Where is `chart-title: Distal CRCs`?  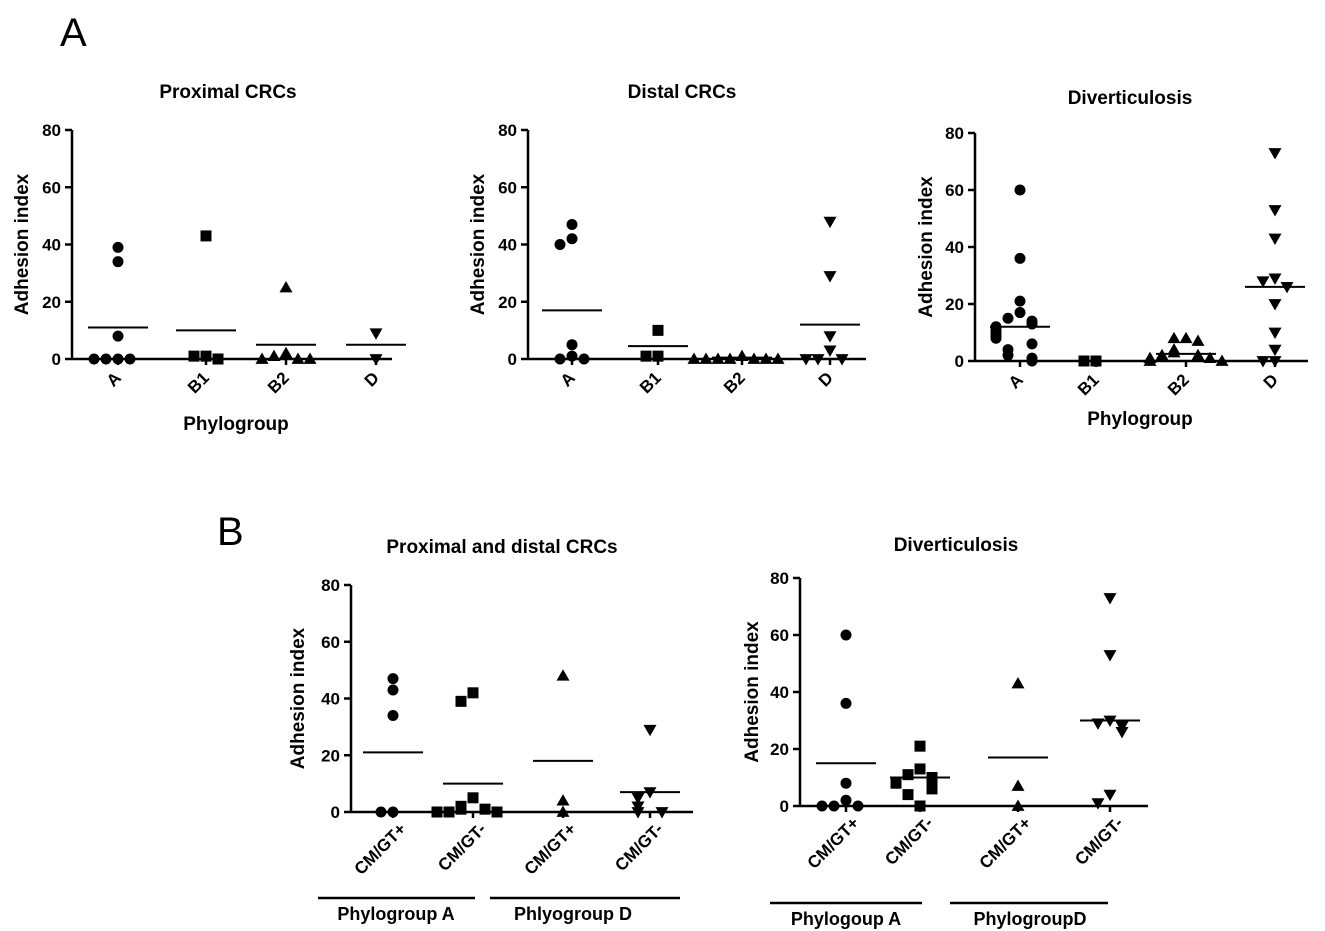 chart-title: Distal CRCs is located at coordinates (682, 92).